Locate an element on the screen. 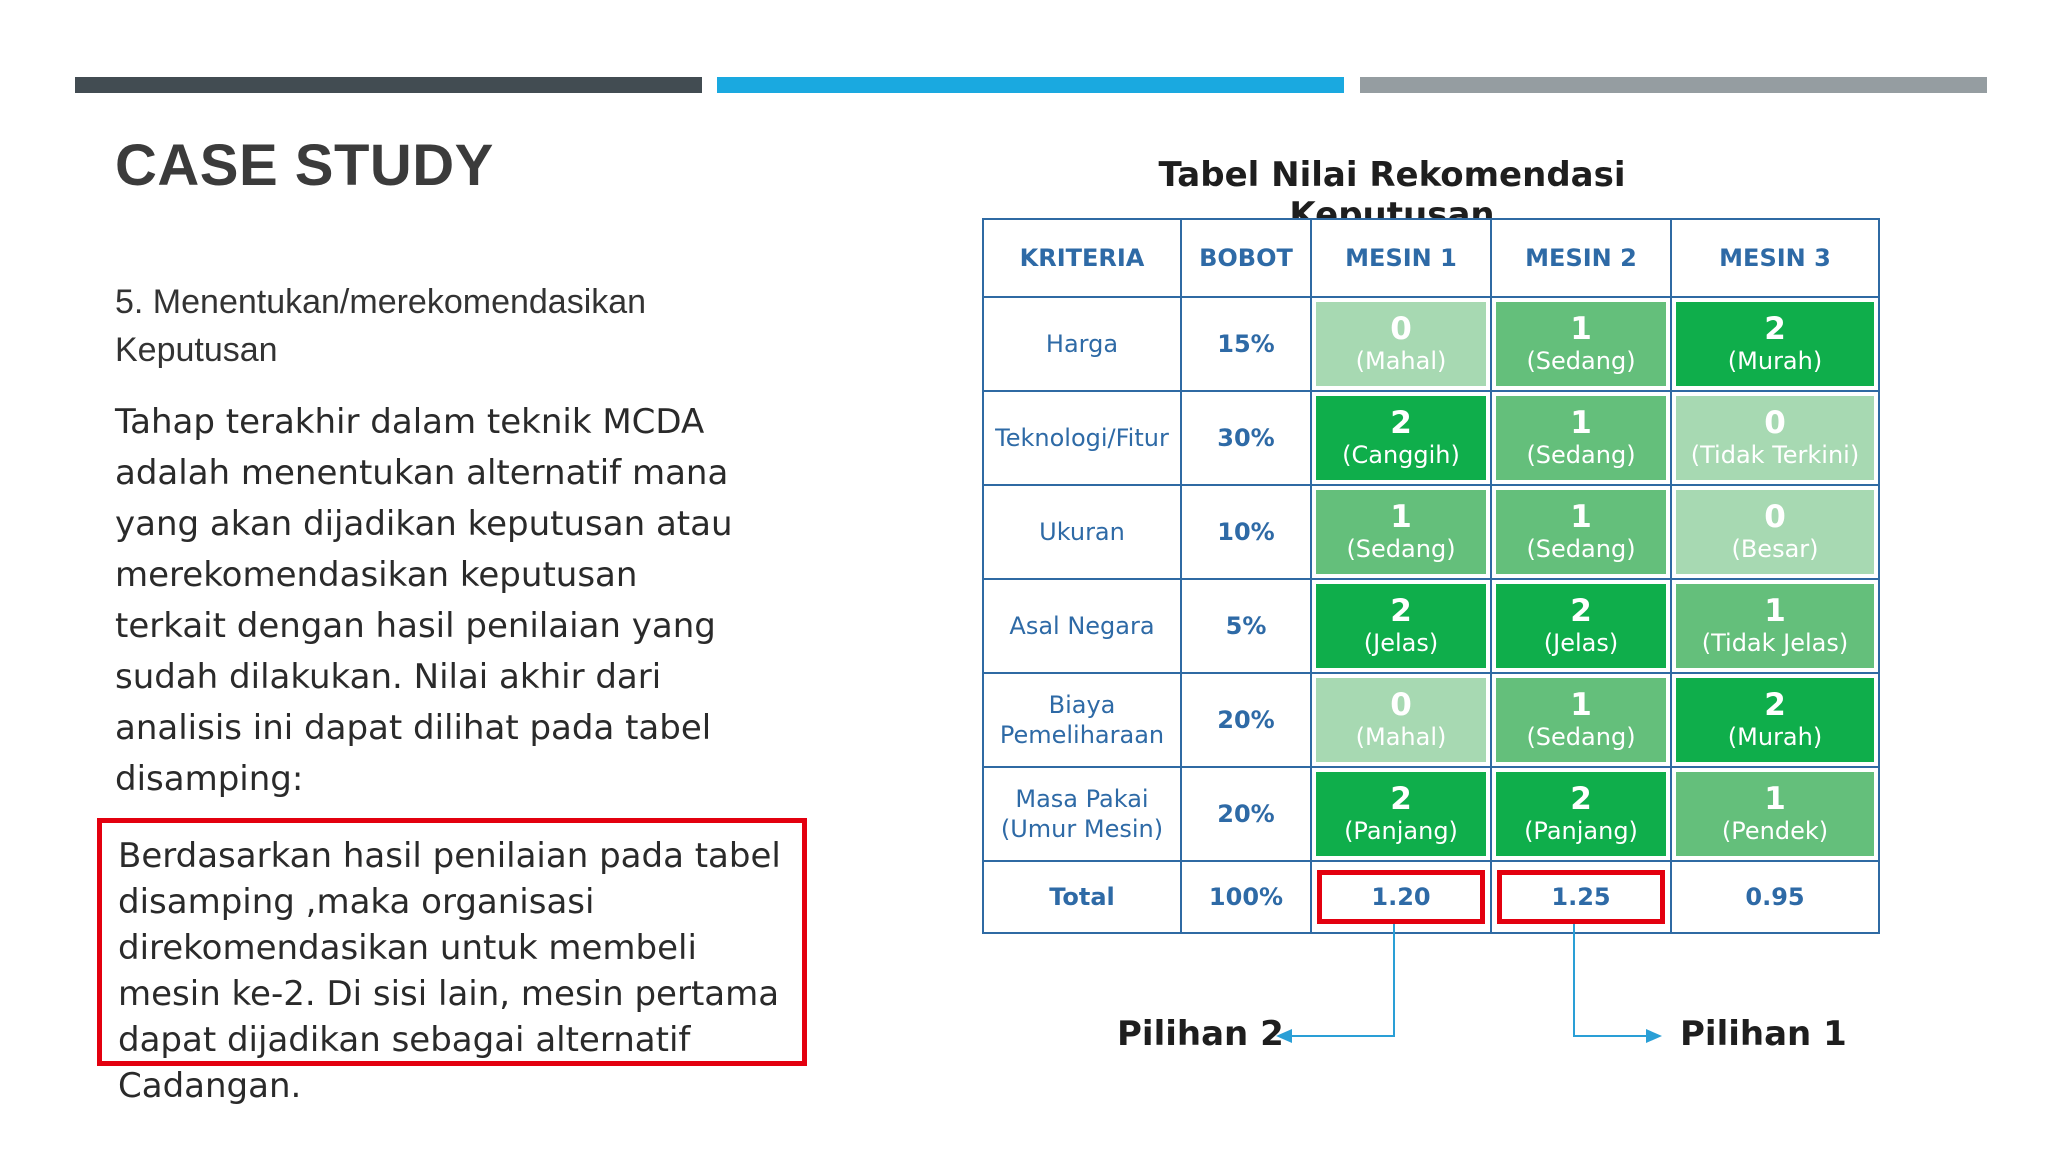  total-mesin-1: 1.20 is located at coordinates (1401, 897).